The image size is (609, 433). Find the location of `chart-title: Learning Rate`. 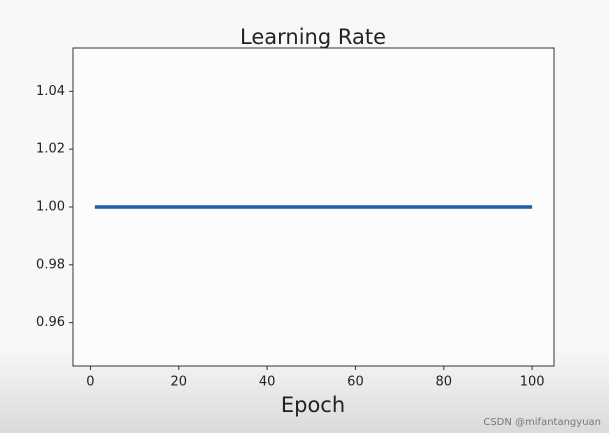

chart-title: Learning Rate is located at coordinates (313, 37).